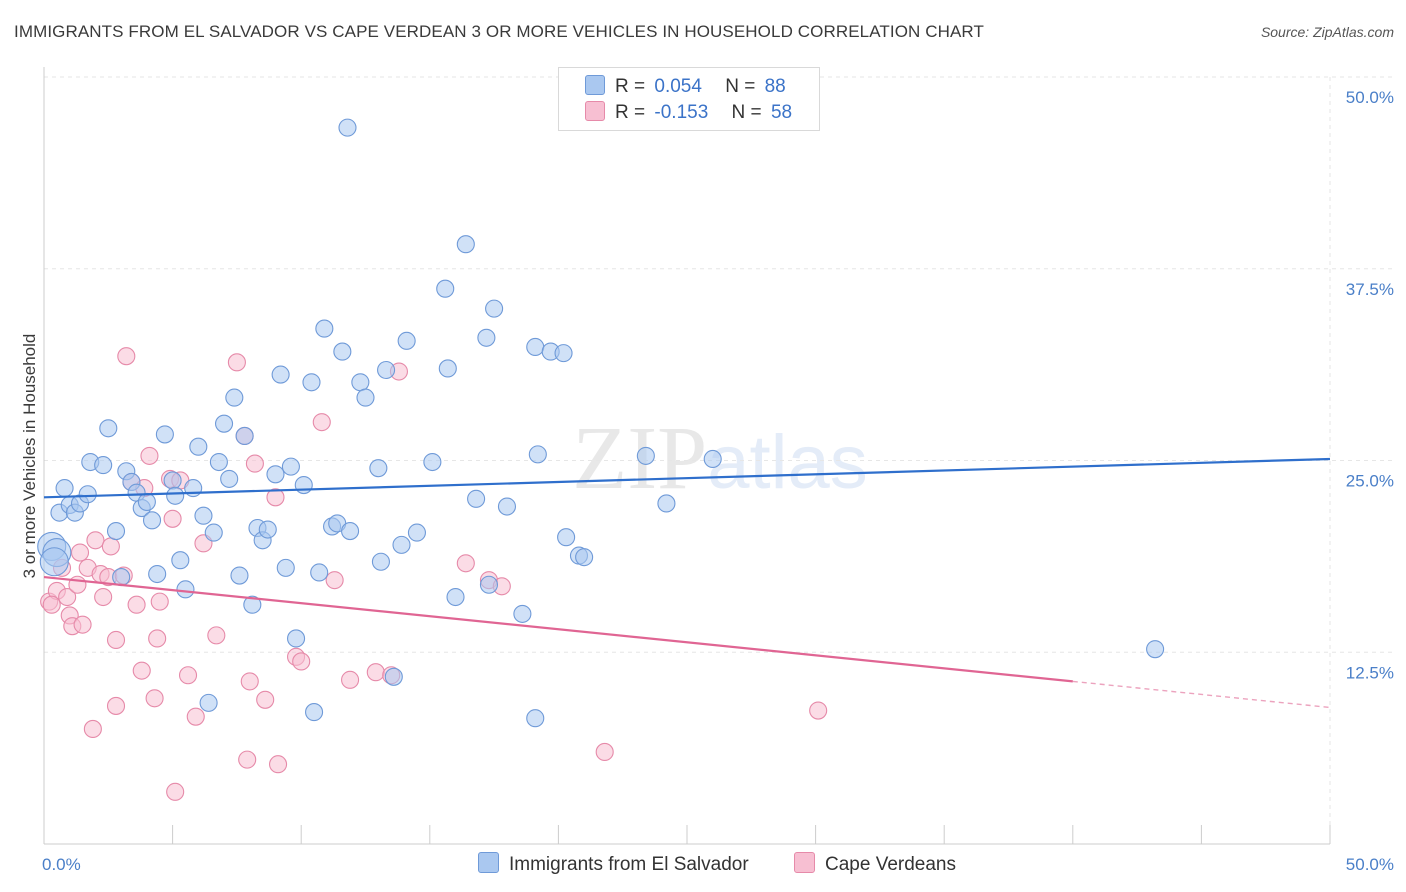 This screenshot has height=892, width=1406. Describe the element at coordinates (746, 112) in the screenshot. I see `legend-n-label: N =` at that location.